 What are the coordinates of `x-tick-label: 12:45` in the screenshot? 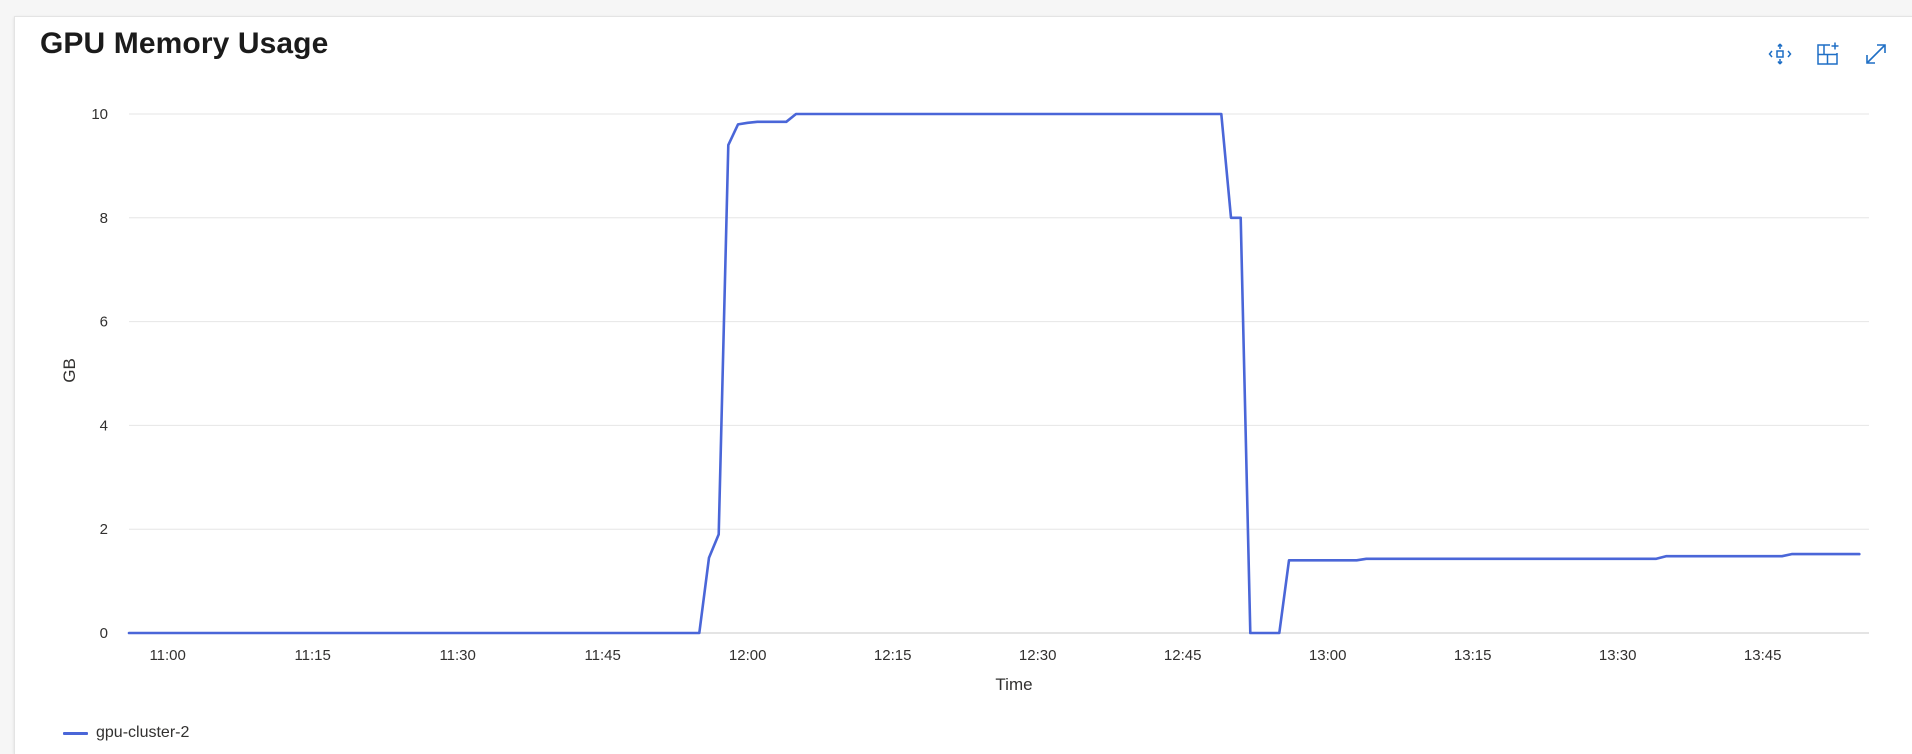 It's located at (1183, 655).